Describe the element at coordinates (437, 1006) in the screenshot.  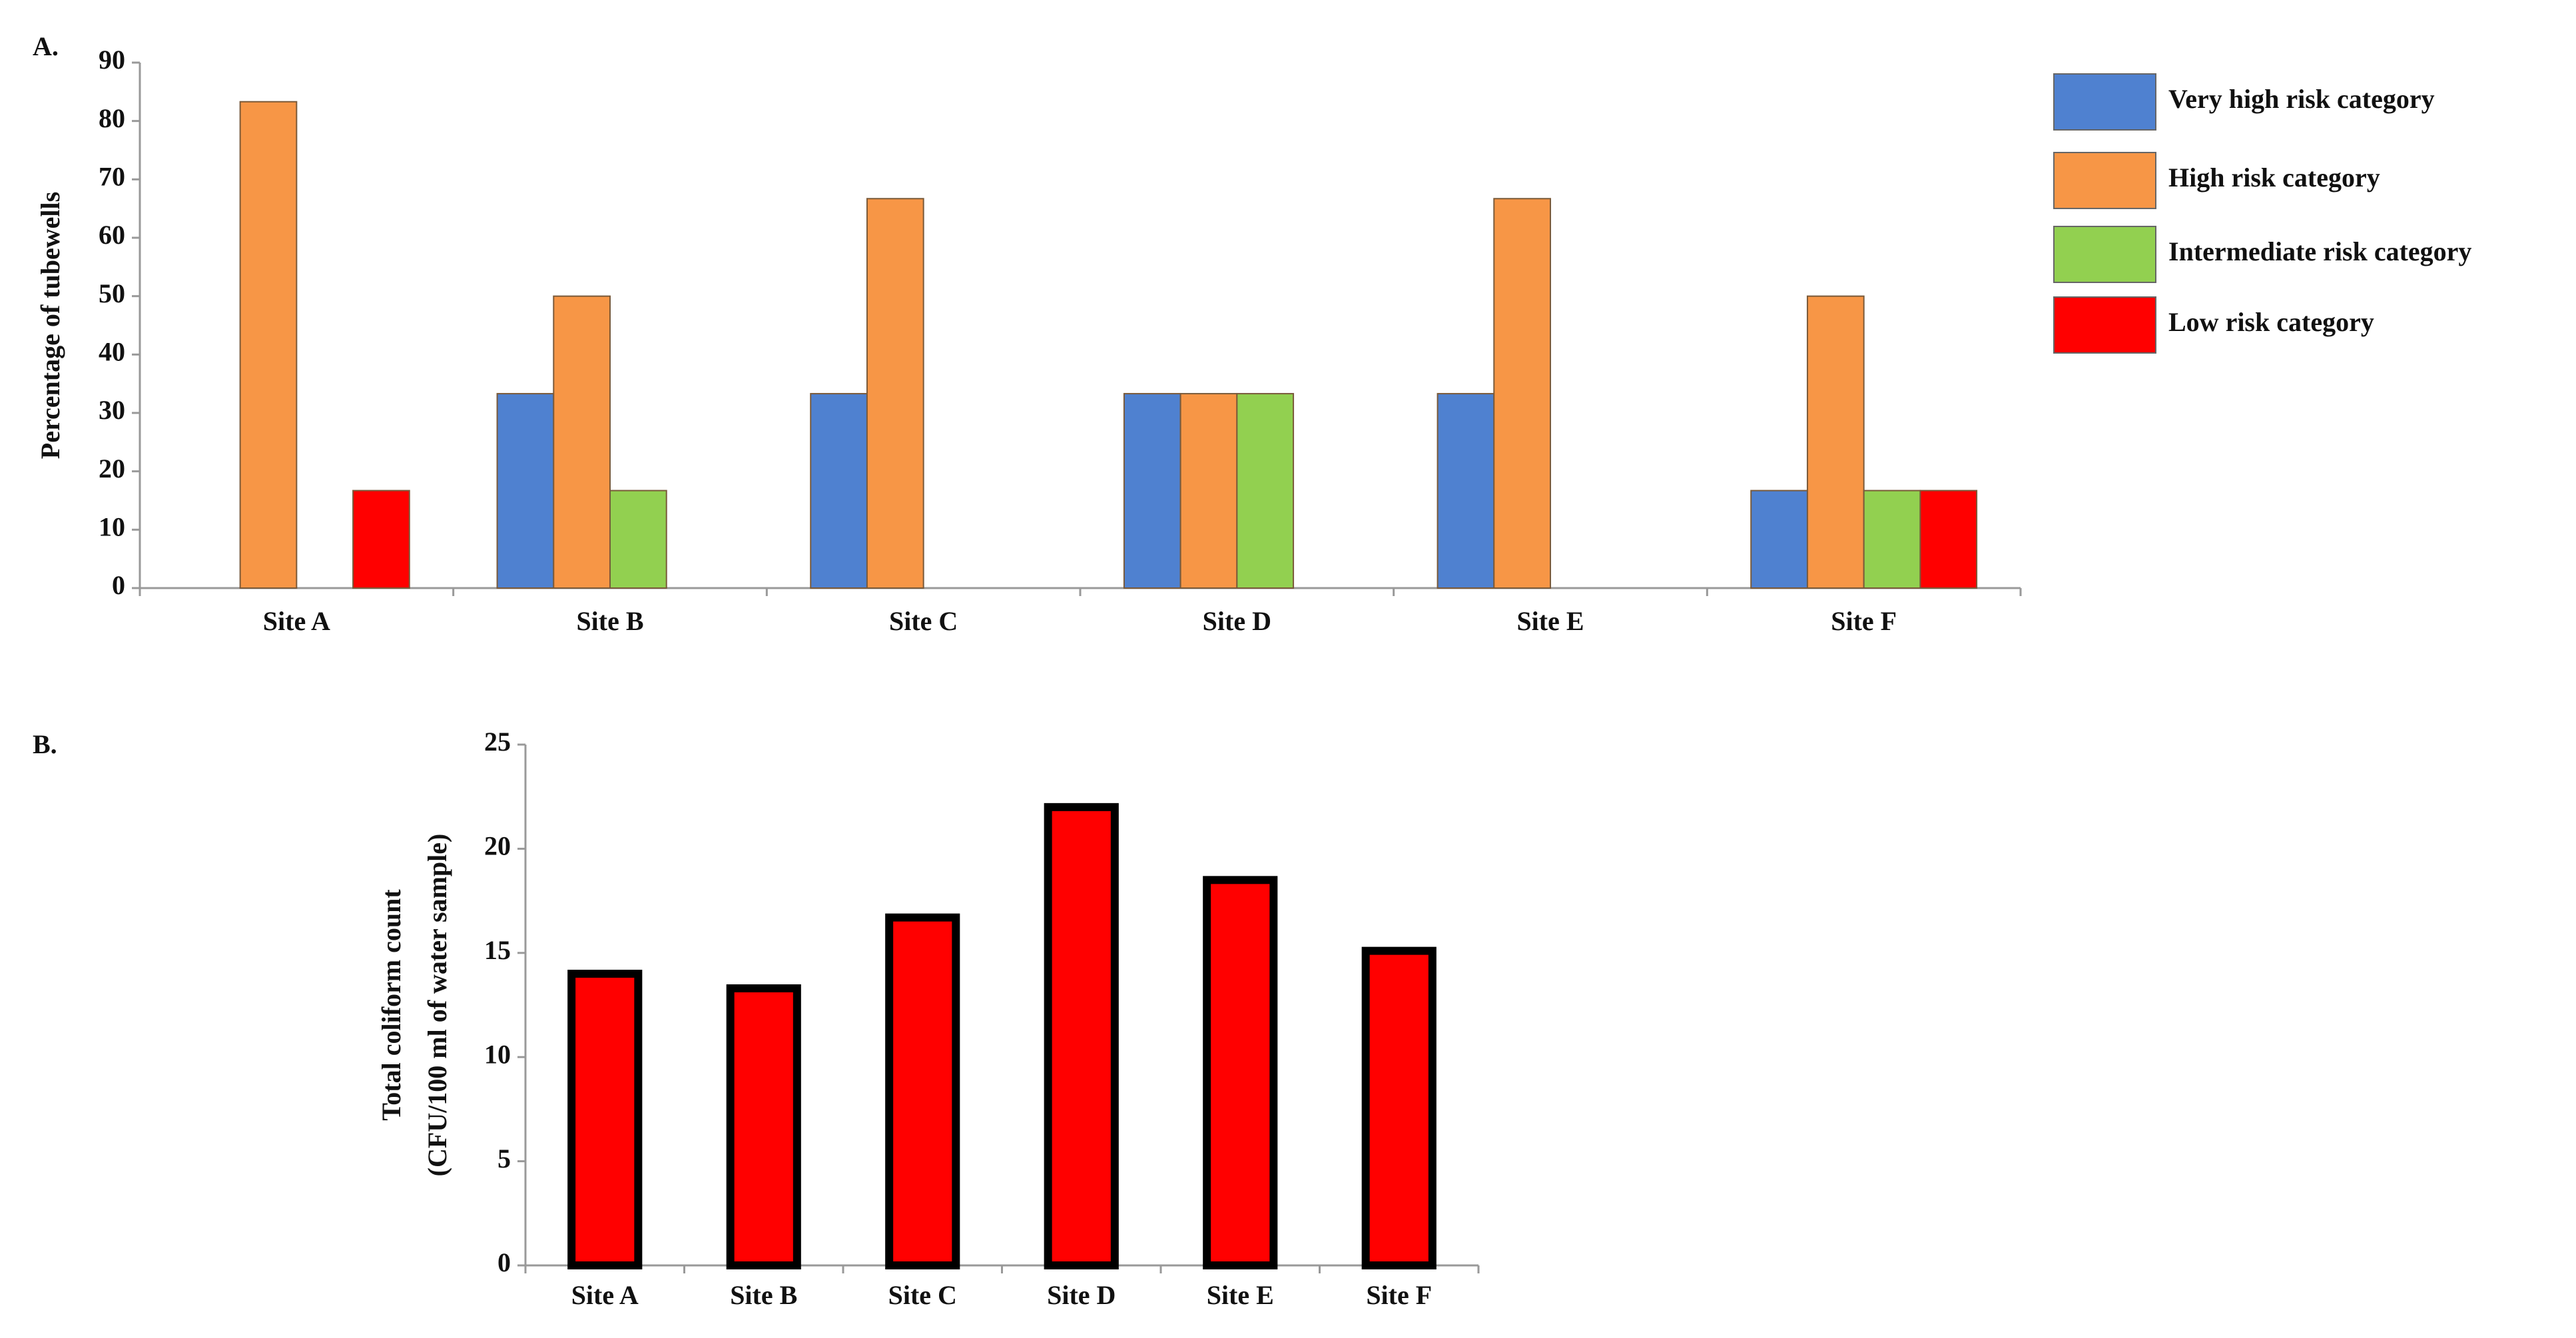
I see `y-axis-label: (CFU/100 ml of water sample)` at that location.